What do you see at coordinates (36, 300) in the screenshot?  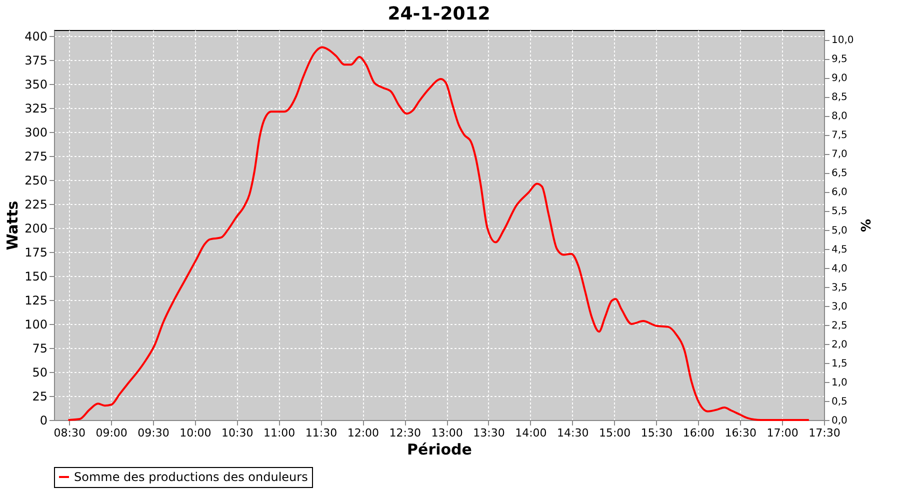 I see `y-tick-label: 125` at bounding box center [36, 300].